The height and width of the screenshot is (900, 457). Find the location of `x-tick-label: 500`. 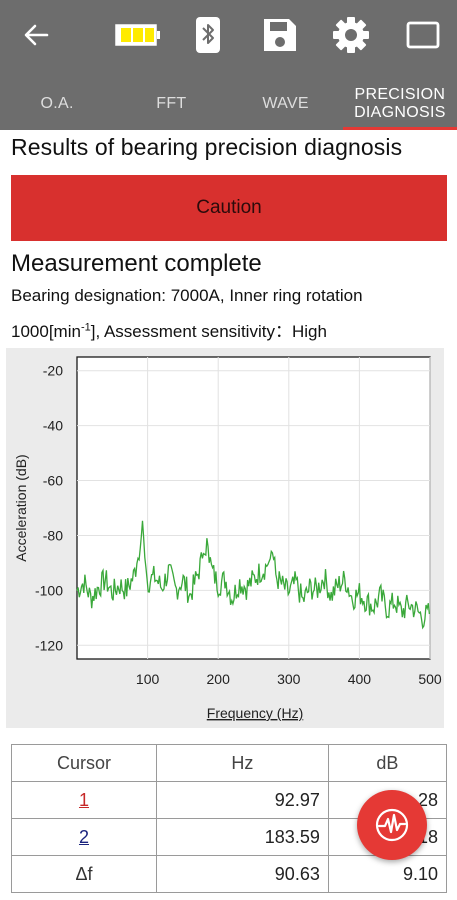

x-tick-label: 500 is located at coordinates (430, 679).